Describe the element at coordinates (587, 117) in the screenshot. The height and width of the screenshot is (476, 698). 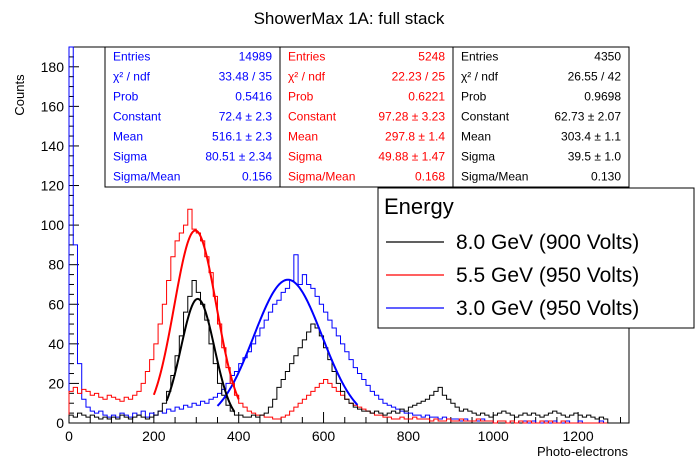
I see `stat-value: 62.73 ± 2.07` at that location.